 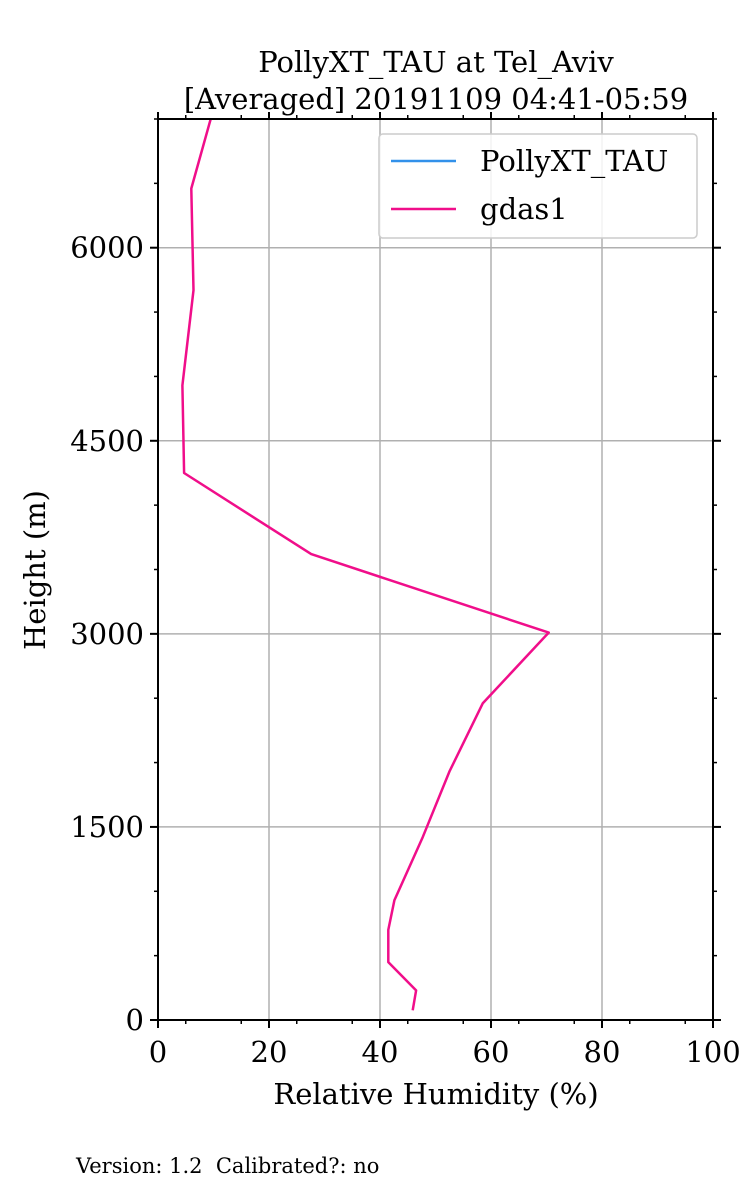 What do you see at coordinates (436, 99) in the screenshot?
I see `chart-title-line-2: [Averaged] 20191109 04:41-05:59` at bounding box center [436, 99].